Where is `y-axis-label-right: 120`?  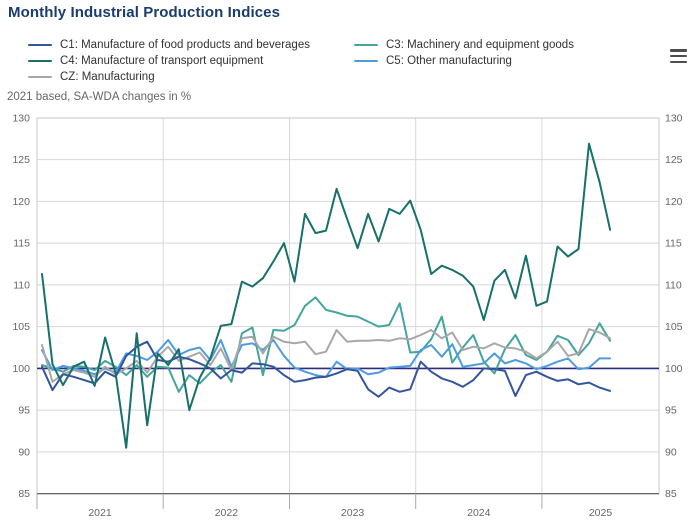
y-axis-label-right: 120 is located at coordinates (674, 202).